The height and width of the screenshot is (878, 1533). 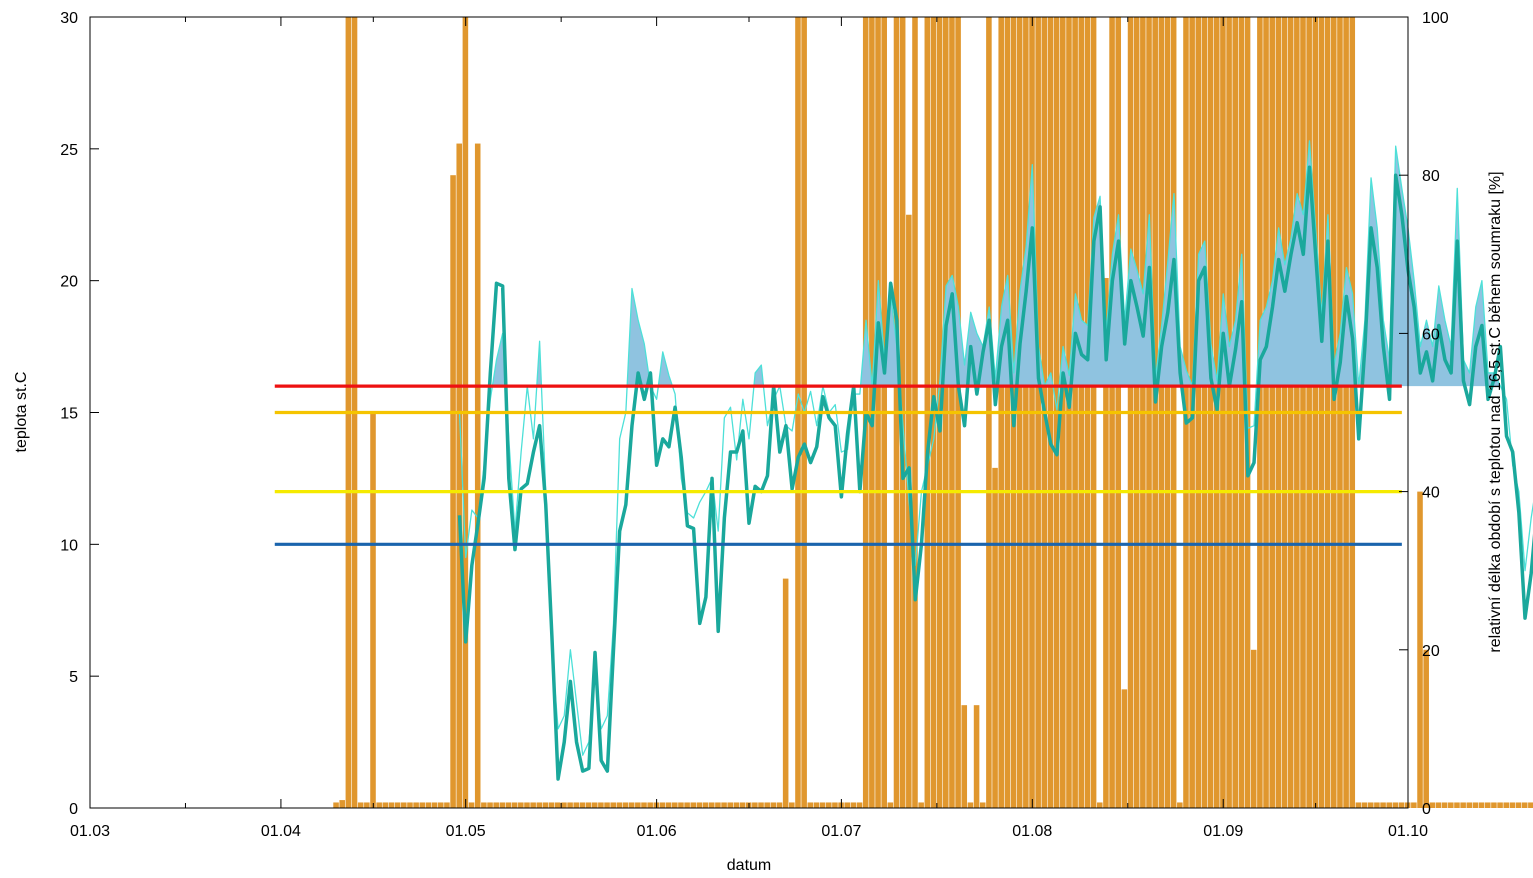 I want to click on y2-tick-label-4: 80, so click(x=1431, y=176).